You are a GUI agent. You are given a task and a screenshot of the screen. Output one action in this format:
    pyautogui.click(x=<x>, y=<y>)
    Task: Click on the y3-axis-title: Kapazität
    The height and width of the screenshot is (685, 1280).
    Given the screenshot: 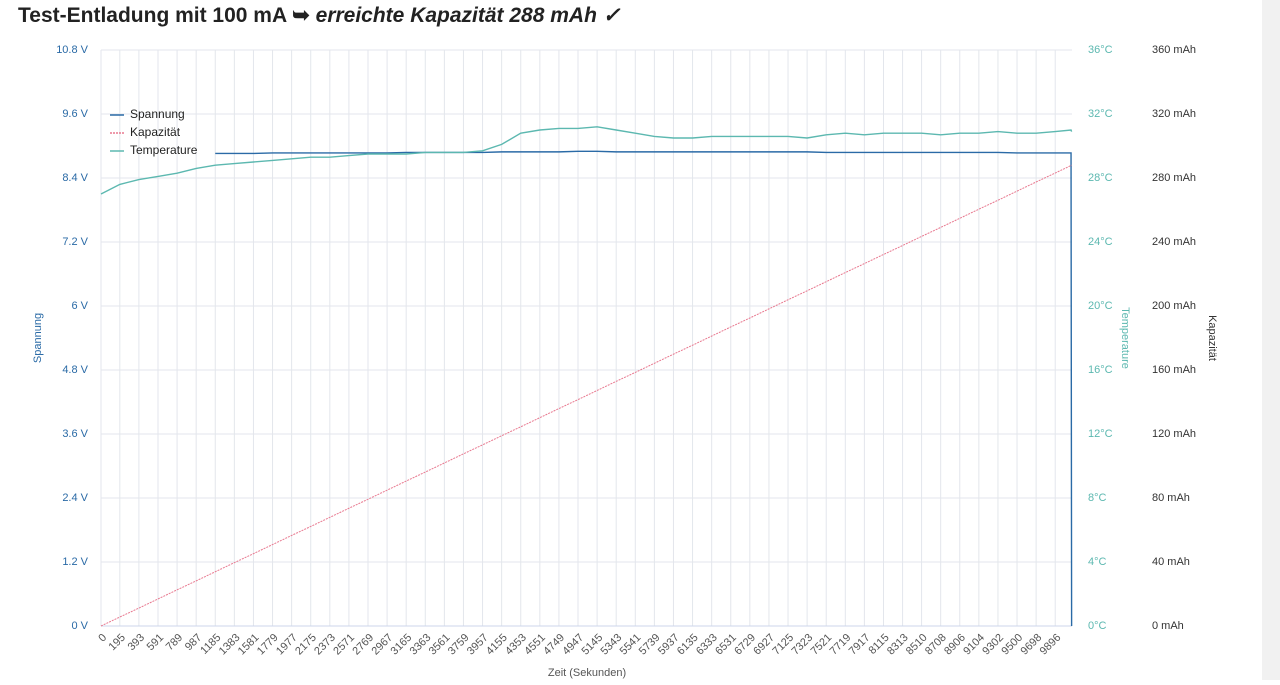 What is the action you would take?
    pyautogui.click(x=1212, y=338)
    